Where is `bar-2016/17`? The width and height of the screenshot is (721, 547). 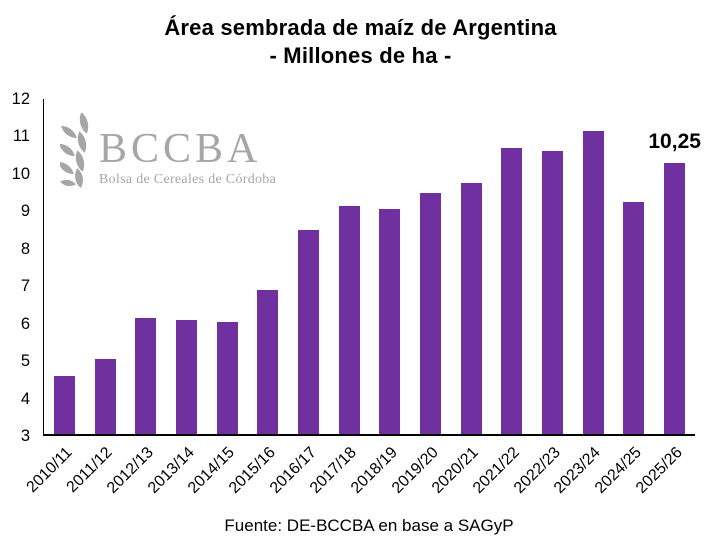 bar-2016/17 is located at coordinates (308, 331).